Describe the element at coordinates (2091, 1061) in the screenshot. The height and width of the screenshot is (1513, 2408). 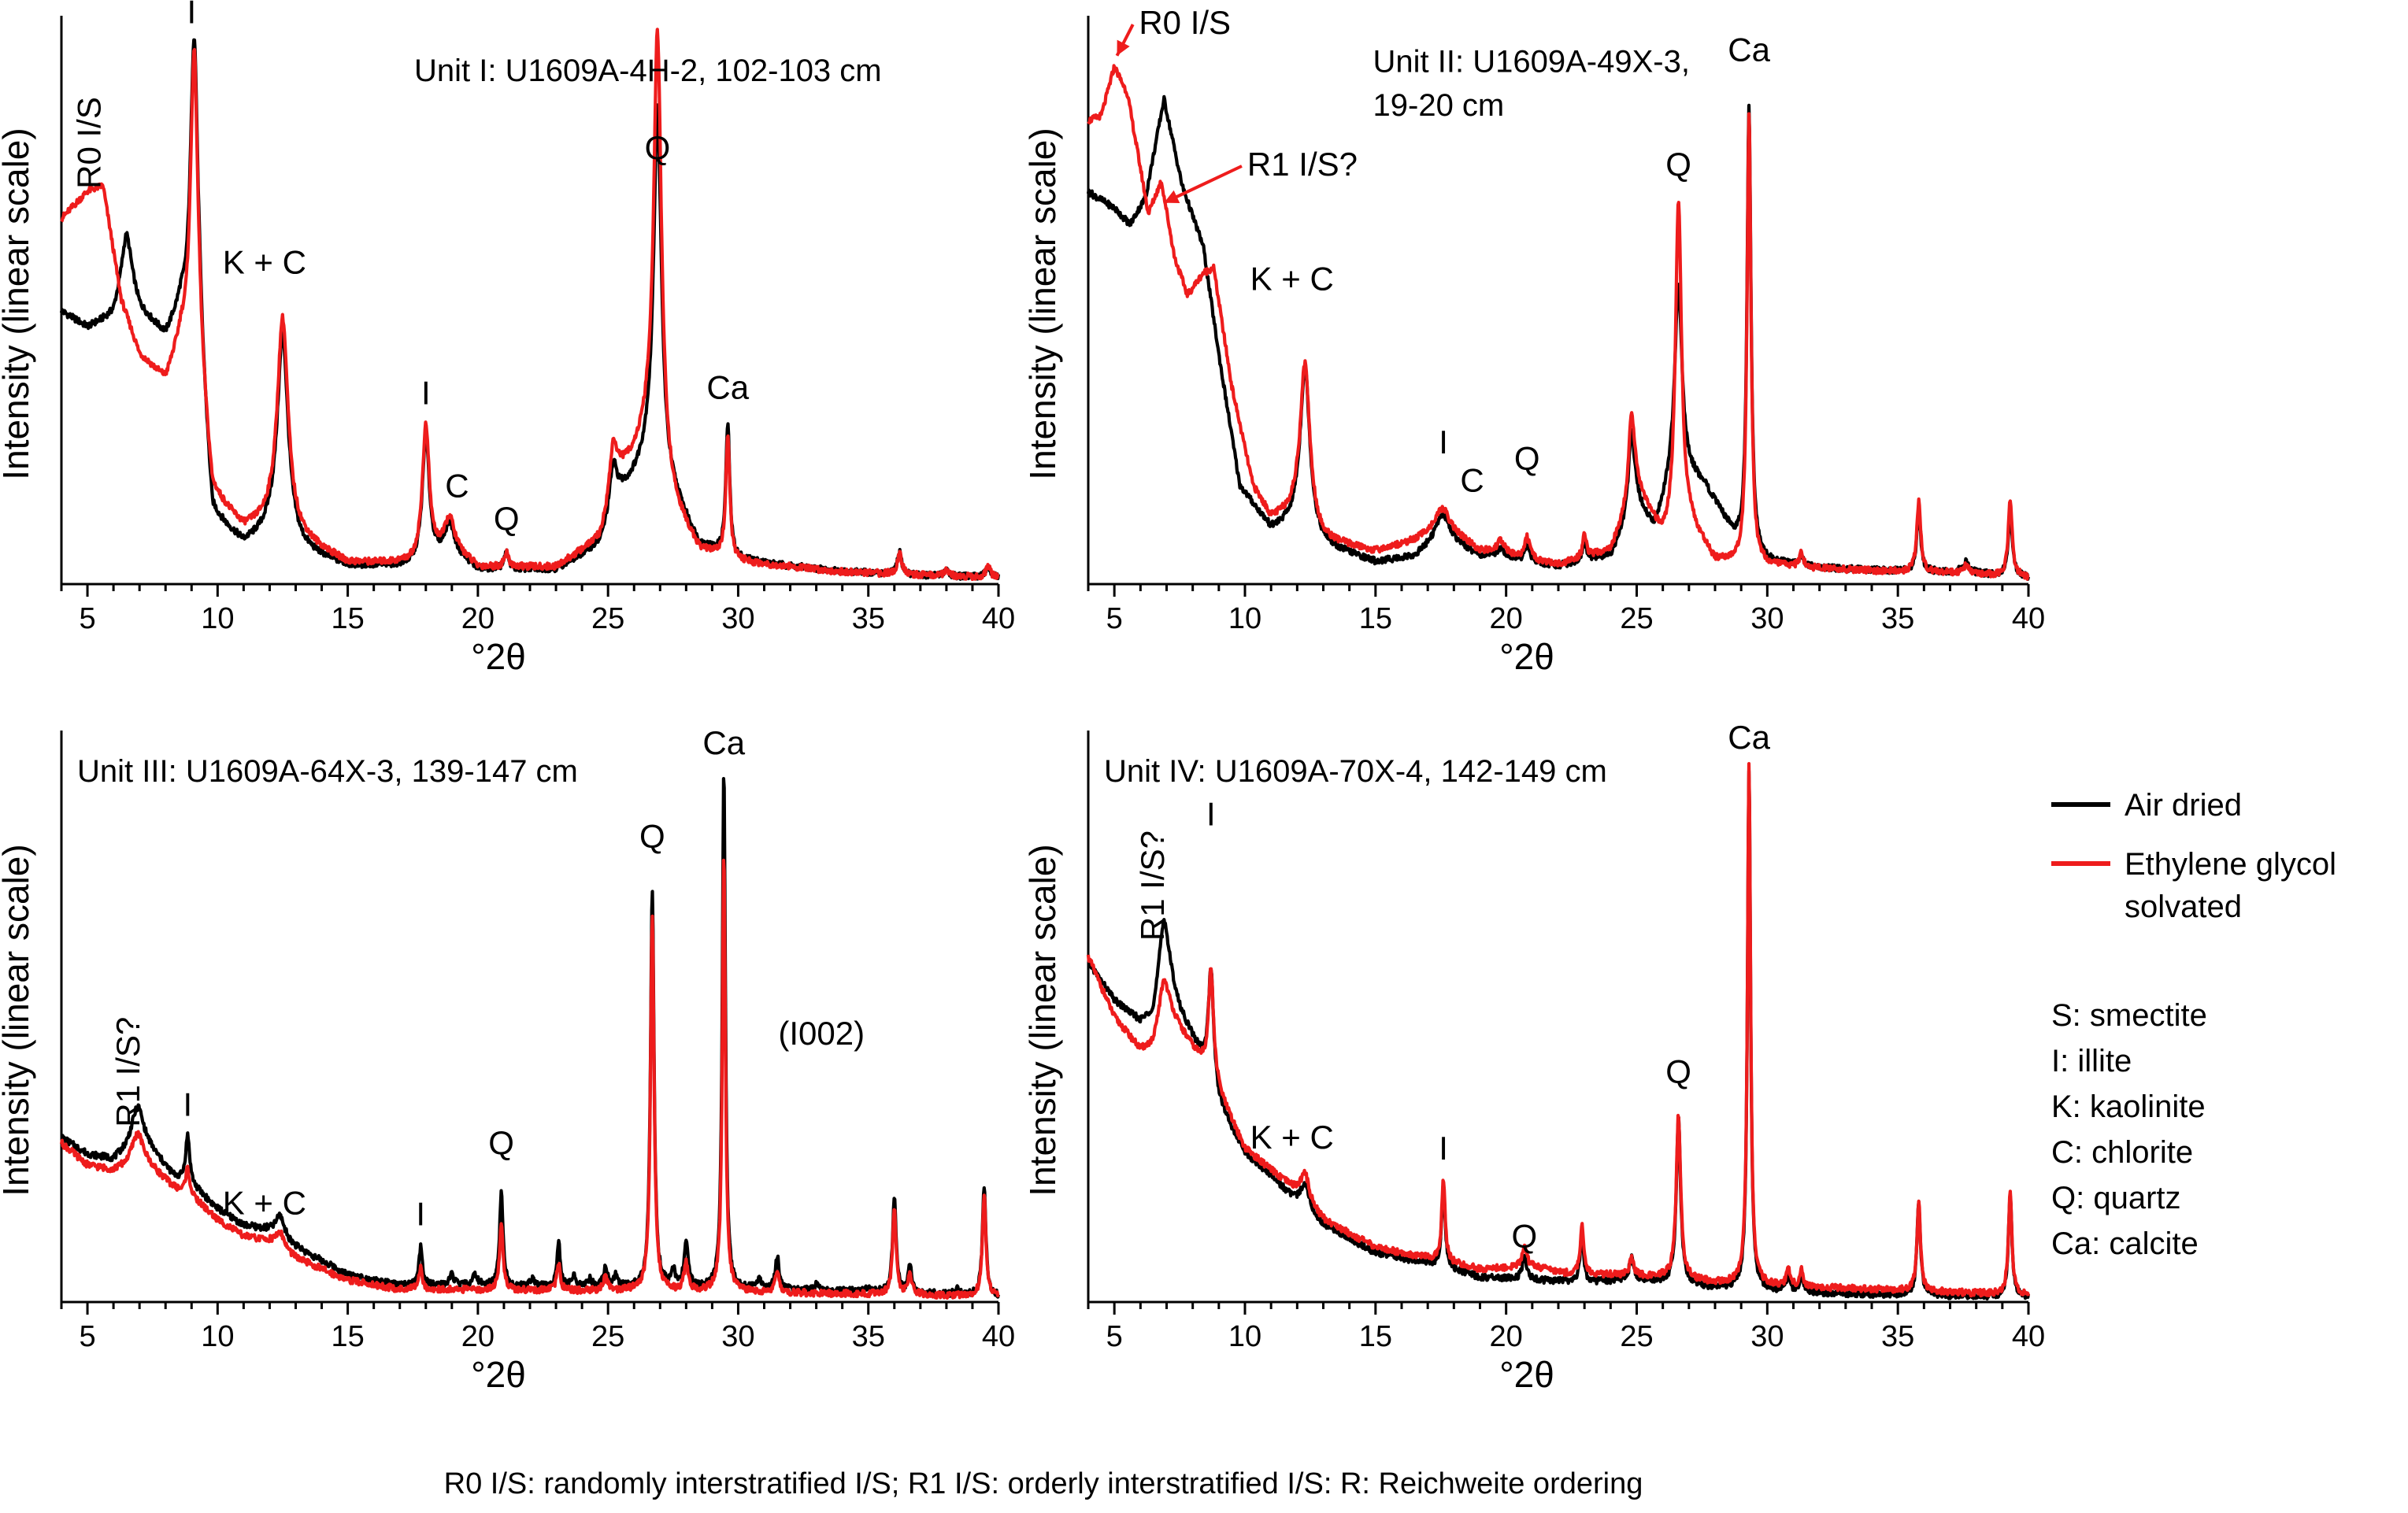
I see `mineral-key-item: I: illite` at that location.